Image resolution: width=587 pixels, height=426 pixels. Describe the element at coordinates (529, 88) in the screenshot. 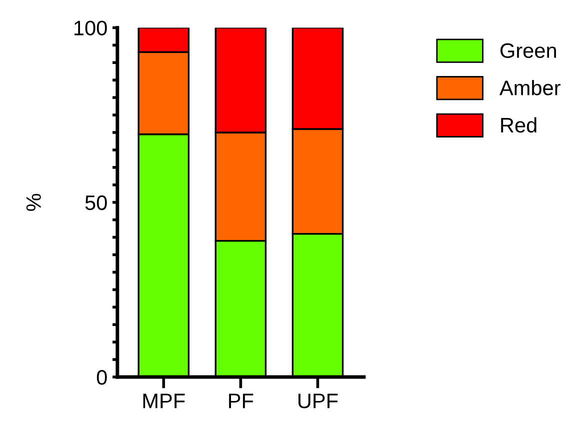

I see `legend-label: Amber` at that location.